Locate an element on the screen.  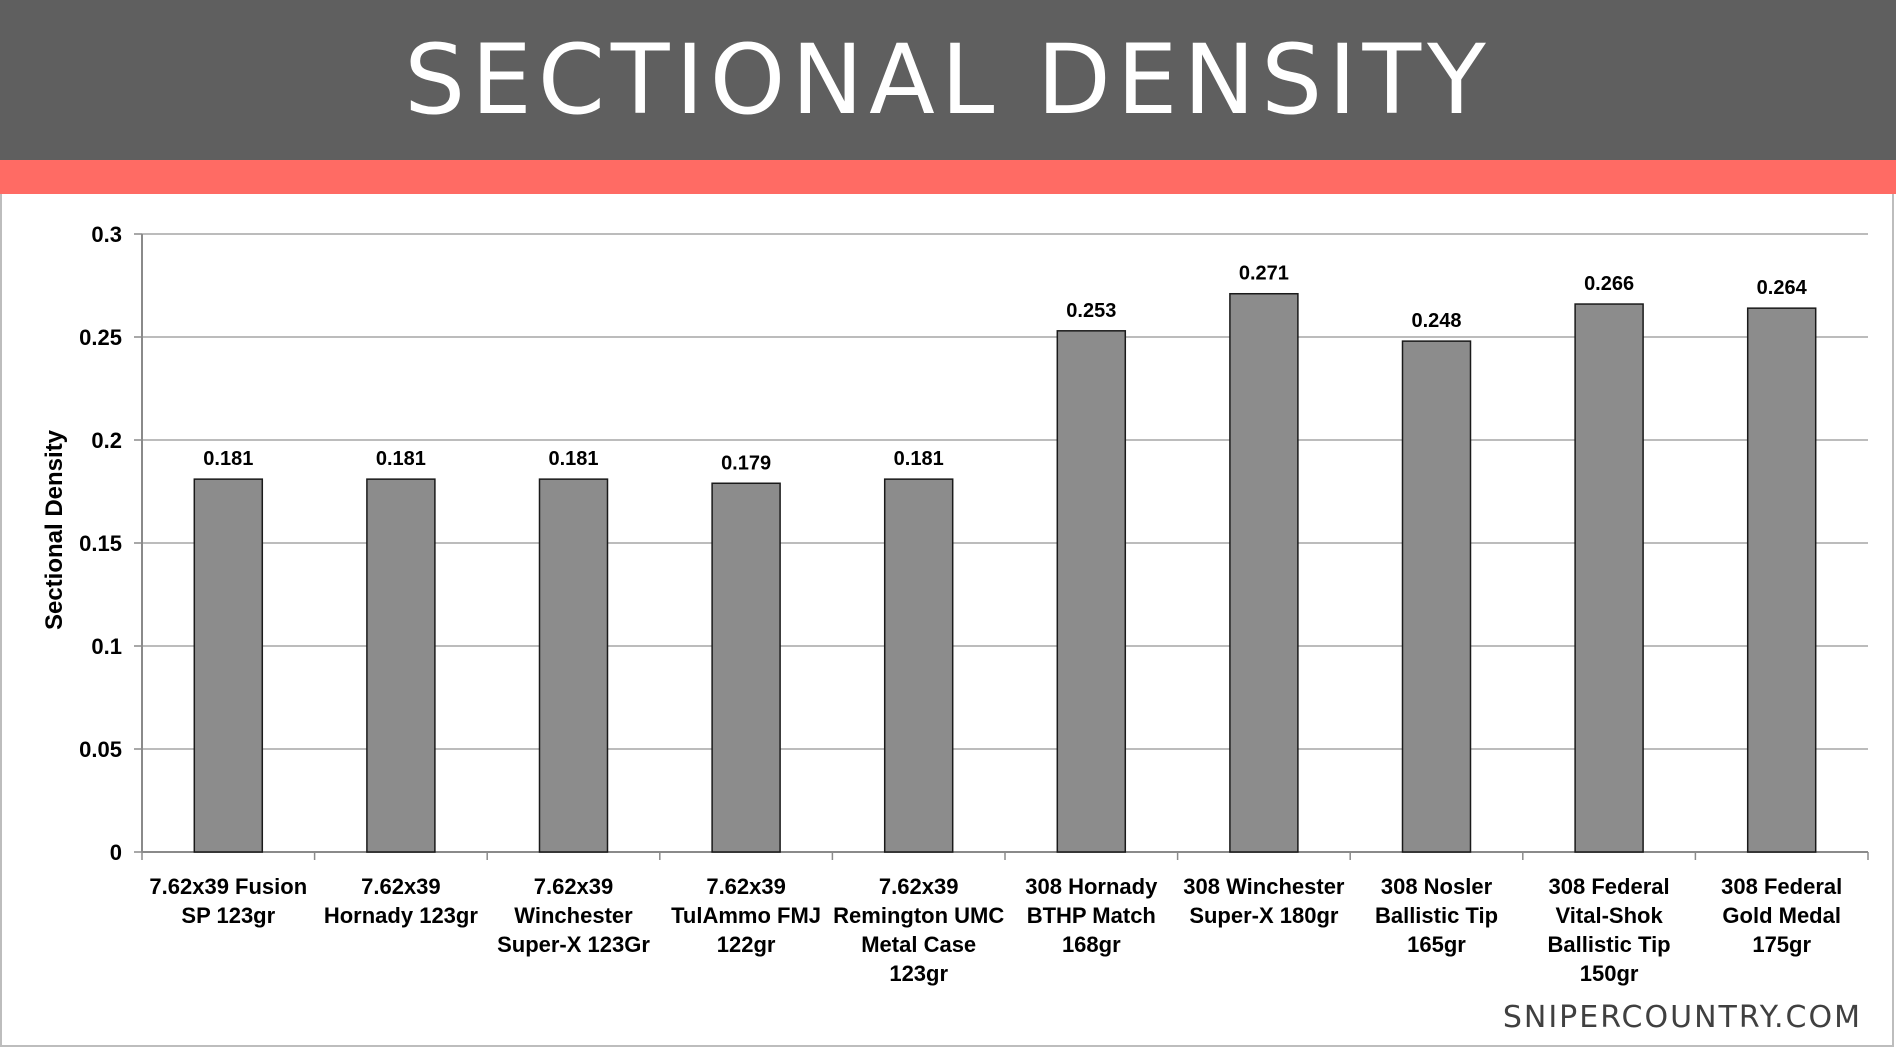
y-tick-label: 0.2 is located at coordinates (106, 440).